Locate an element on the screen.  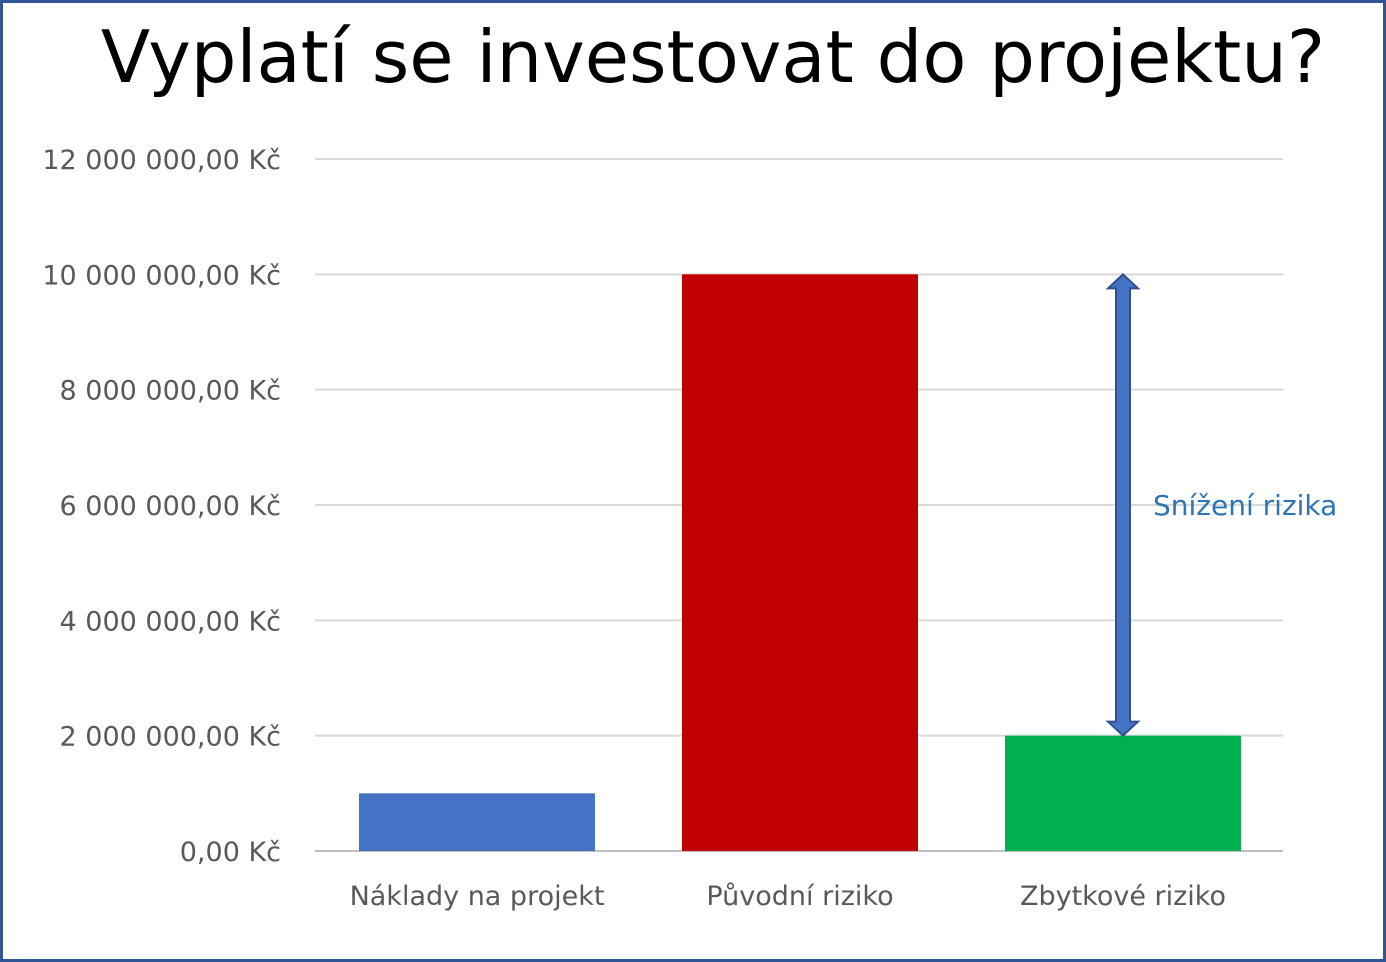
chart-title: Vyplatí se investovat do projektu? is located at coordinates (713, 57).